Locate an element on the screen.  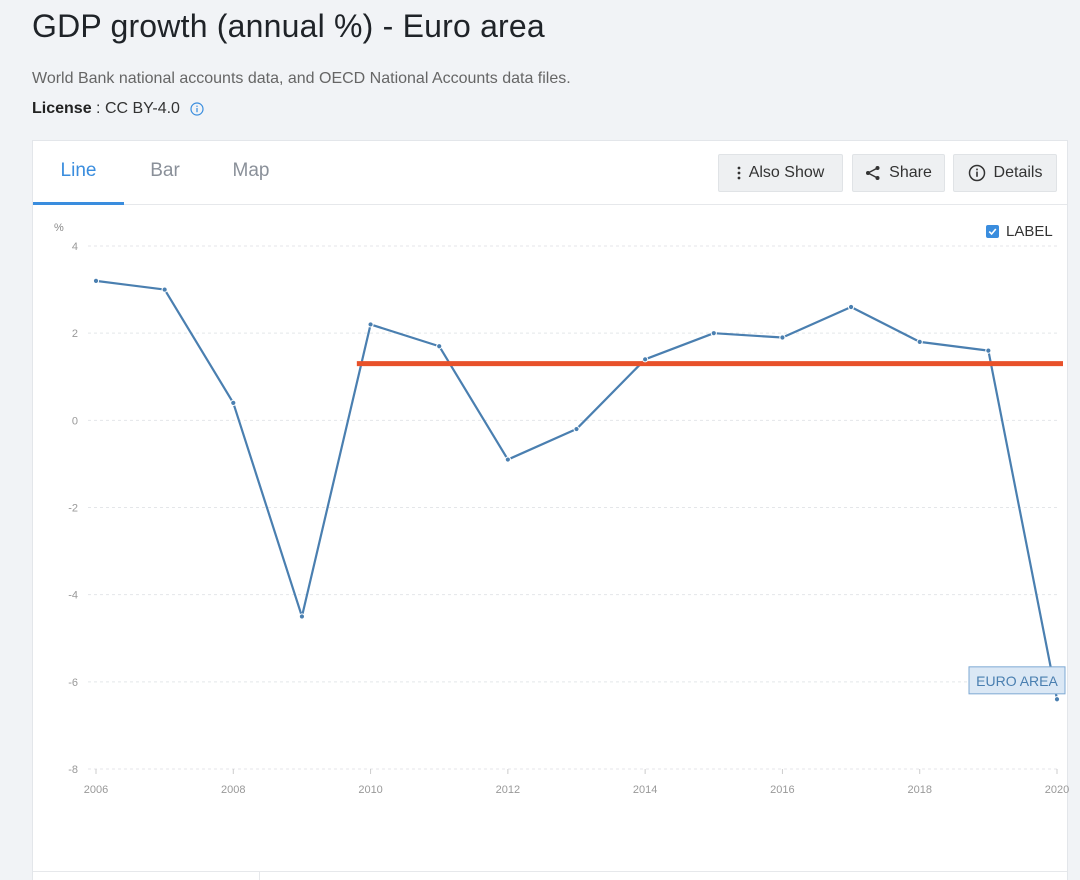
y-tick-label: 4 is located at coordinates (75, 247).